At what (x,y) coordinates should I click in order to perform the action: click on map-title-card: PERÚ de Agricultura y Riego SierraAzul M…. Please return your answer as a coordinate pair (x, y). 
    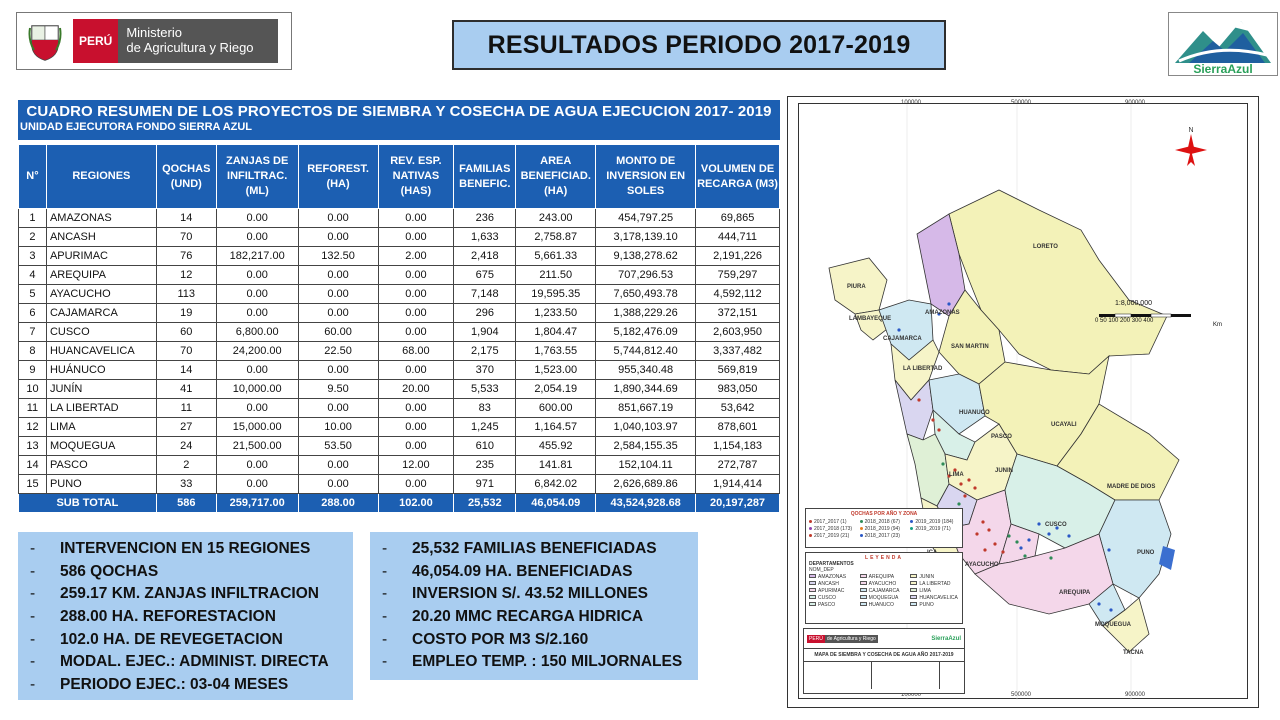
    Looking at the image, I should click on (884, 661).